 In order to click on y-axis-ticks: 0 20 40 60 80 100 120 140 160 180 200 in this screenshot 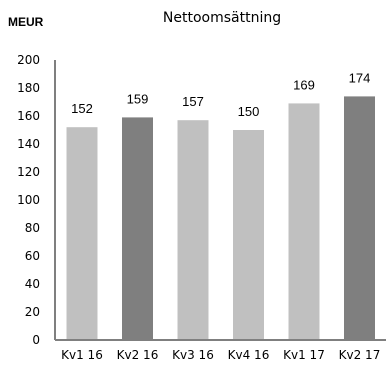, I will do `click(28, 200)`.